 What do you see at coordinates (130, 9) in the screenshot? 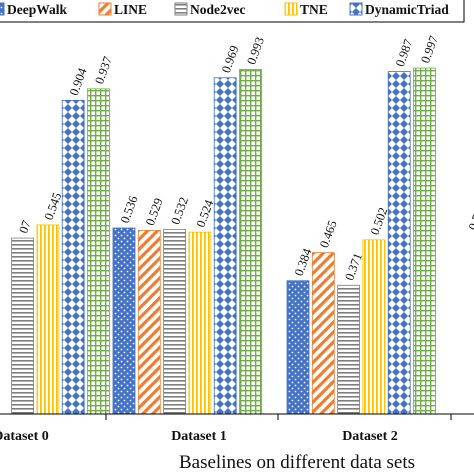
I see `legend-label: LINE` at bounding box center [130, 9].